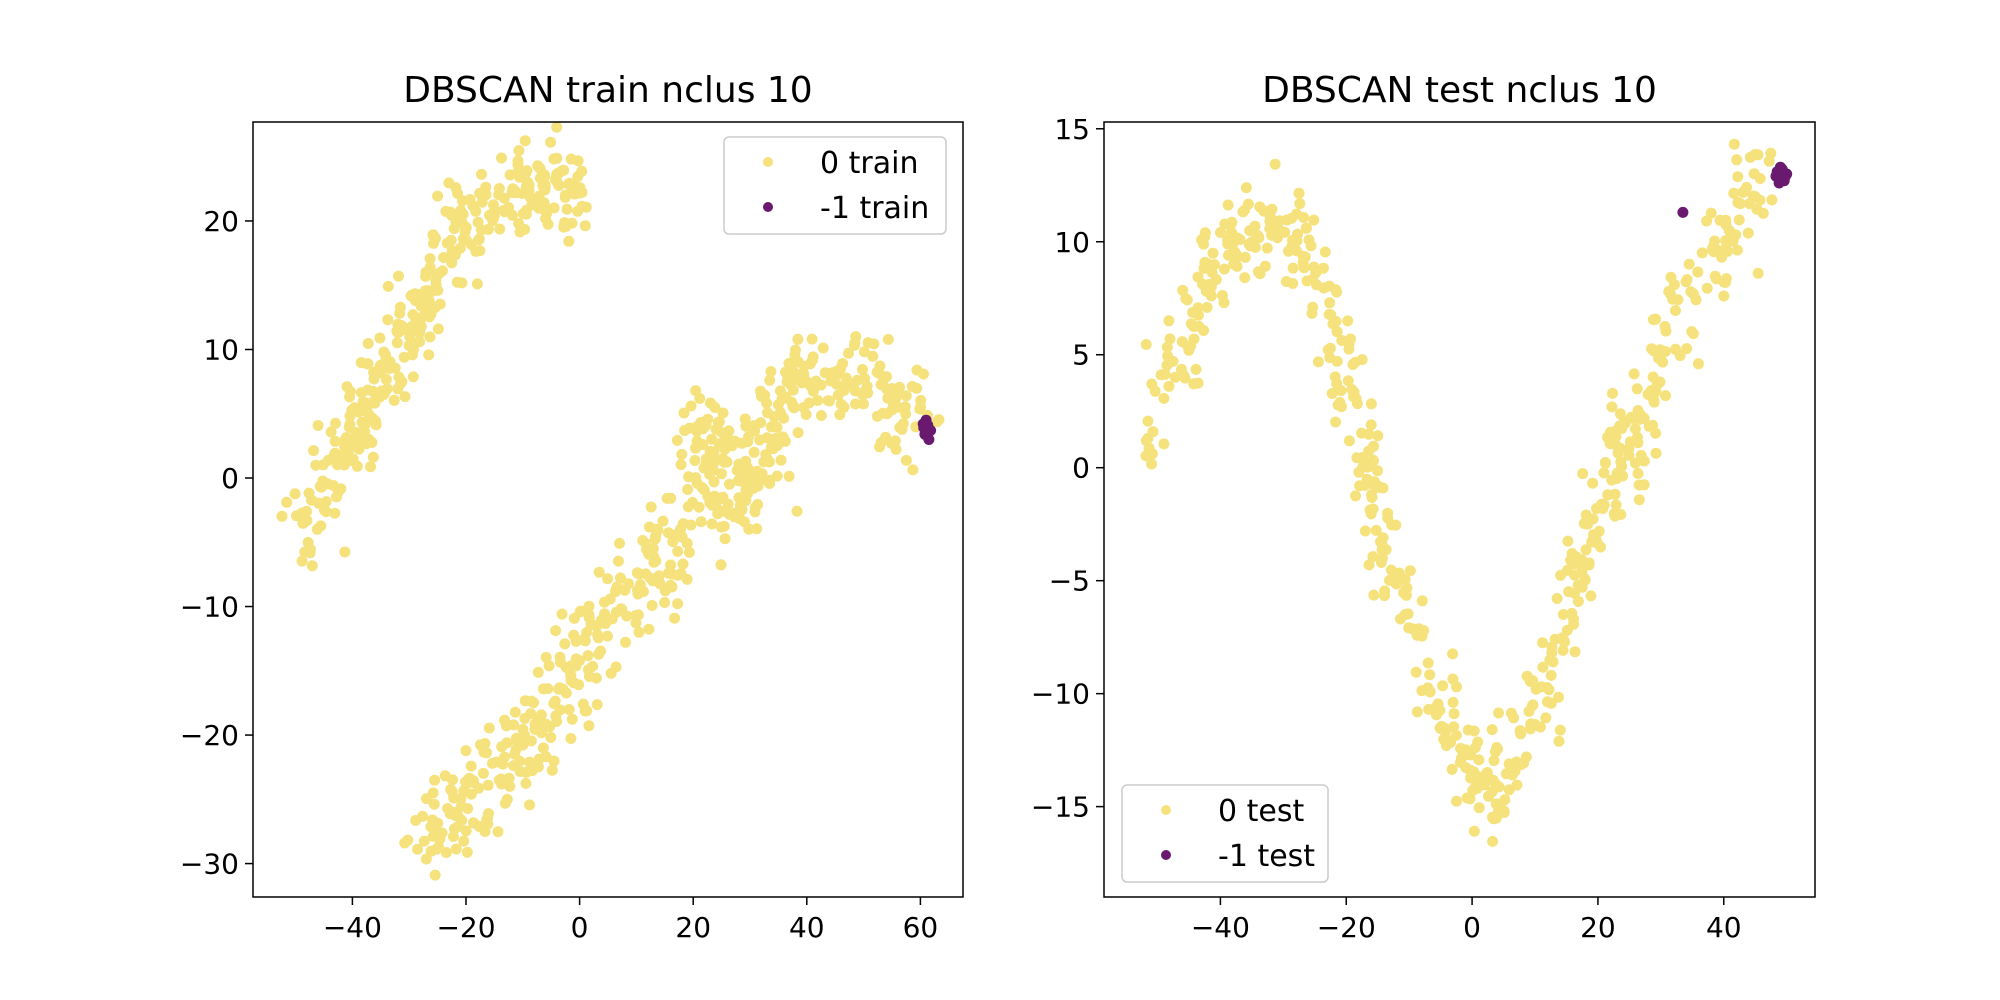 This screenshot has height=1000, width=2000. What do you see at coordinates (1683, 212) in the screenshot?
I see `noise-point` at bounding box center [1683, 212].